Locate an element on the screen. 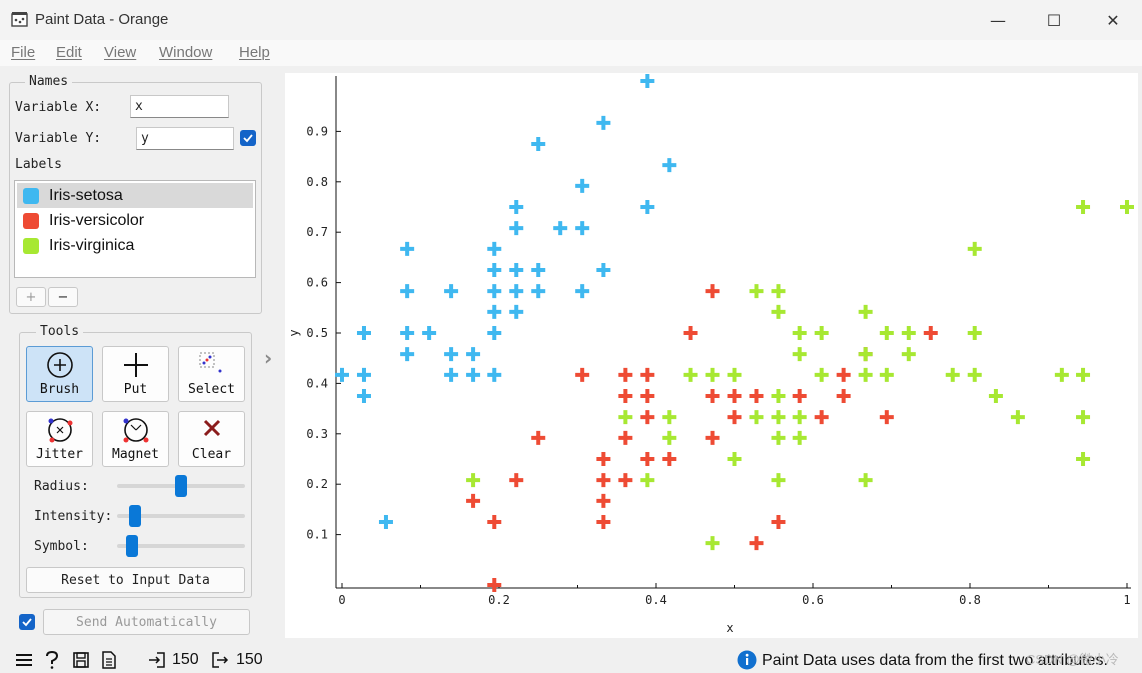  select-button: Select is located at coordinates (211, 374).